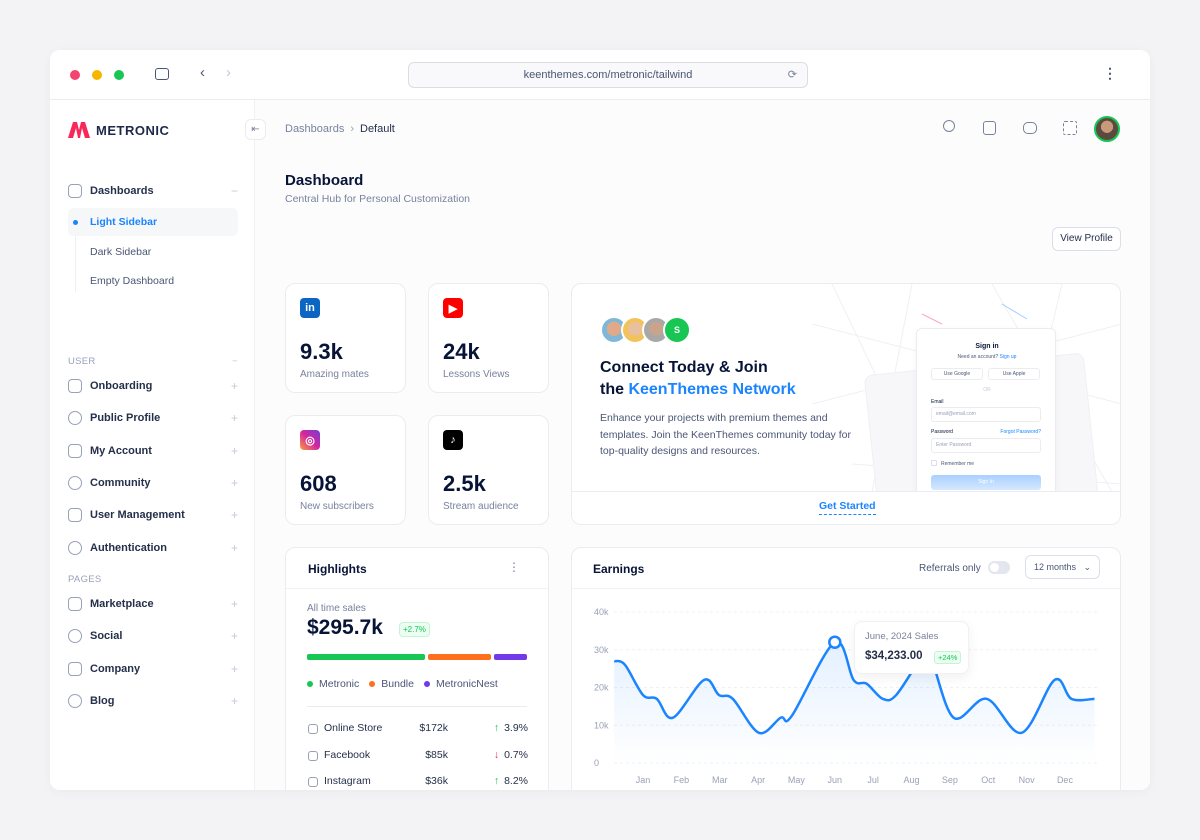 Image resolution: width=1200 pixels, height=840 pixels. I want to click on label: Dashboards, so click(122, 191).